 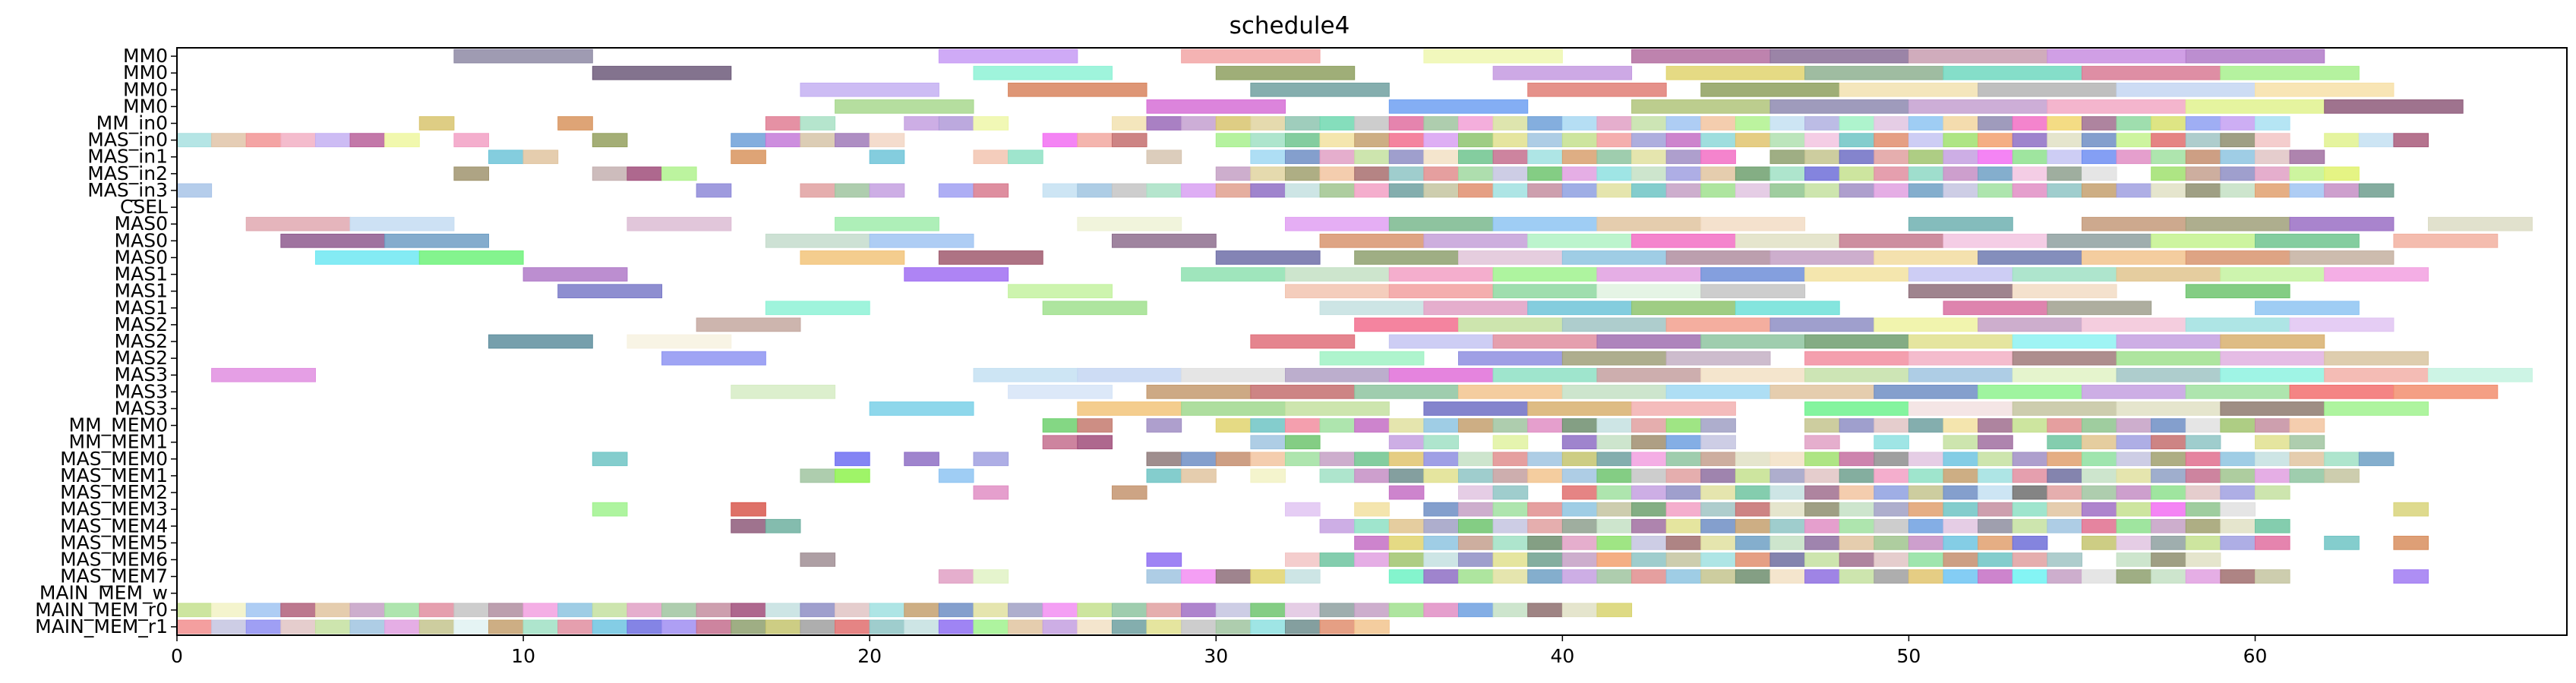 What do you see at coordinates (177, 656) in the screenshot?
I see `xtick-label: 0` at bounding box center [177, 656].